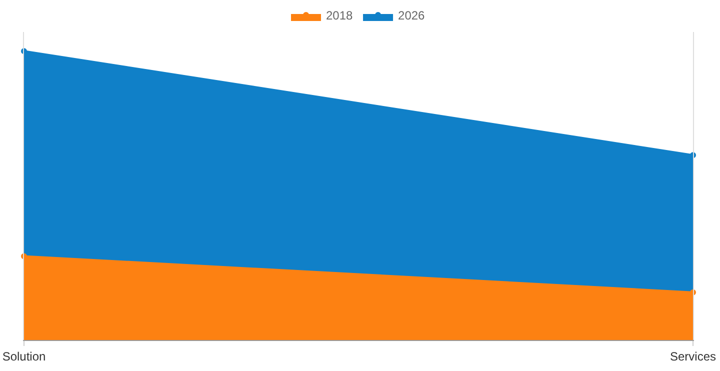 This screenshot has height=371, width=720. Describe the element at coordinates (24, 356) in the screenshot. I see `x-tick-label: Solution` at that location.